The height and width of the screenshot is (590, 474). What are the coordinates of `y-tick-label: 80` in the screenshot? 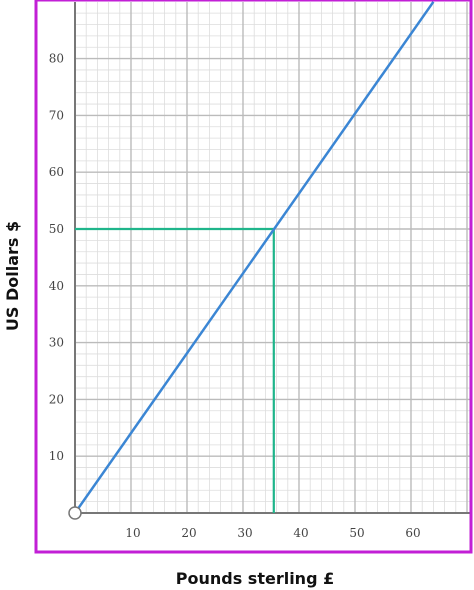 It's located at (56, 59).